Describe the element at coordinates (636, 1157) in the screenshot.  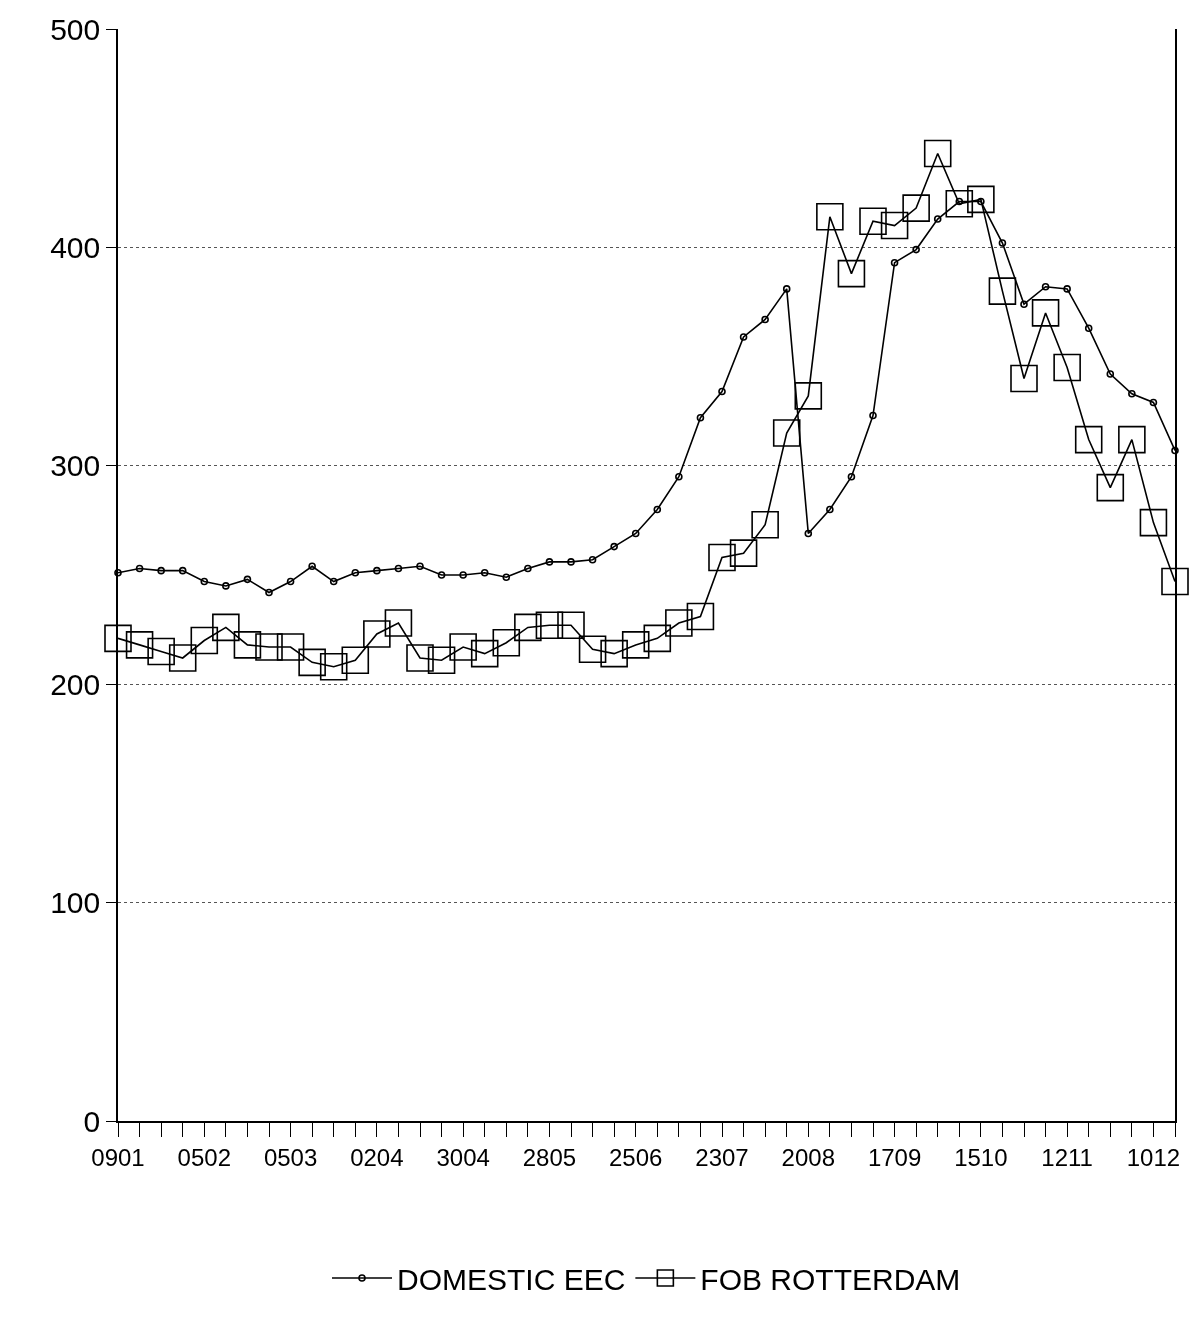
I see `x-tick-label: 2506` at that location.